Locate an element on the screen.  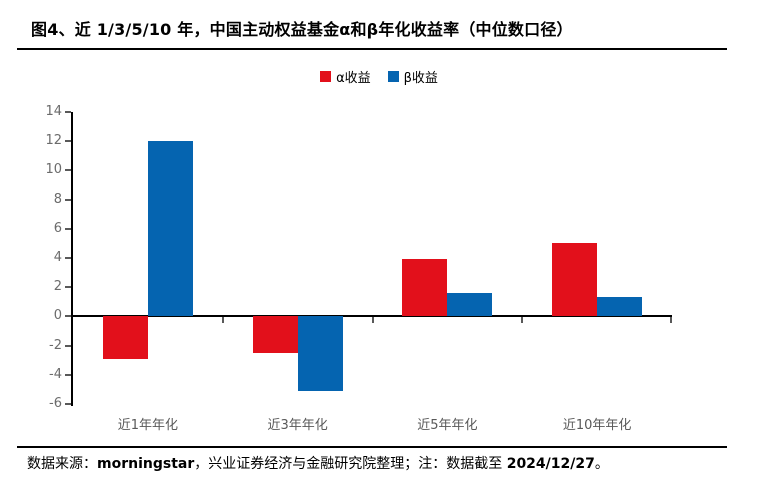
y-axis-tick-label: 12 is located at coordinates (53, 141).